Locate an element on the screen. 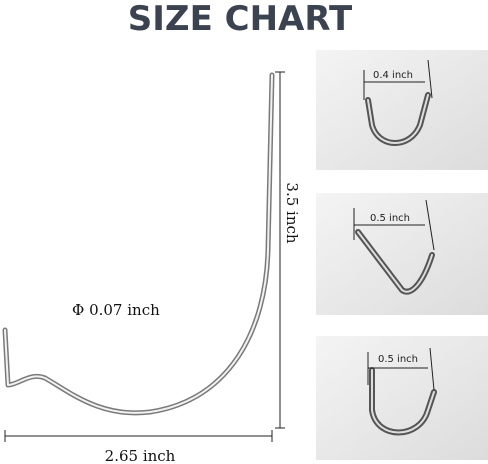  title: SIZE CHART is located at coordinates (240, 19).